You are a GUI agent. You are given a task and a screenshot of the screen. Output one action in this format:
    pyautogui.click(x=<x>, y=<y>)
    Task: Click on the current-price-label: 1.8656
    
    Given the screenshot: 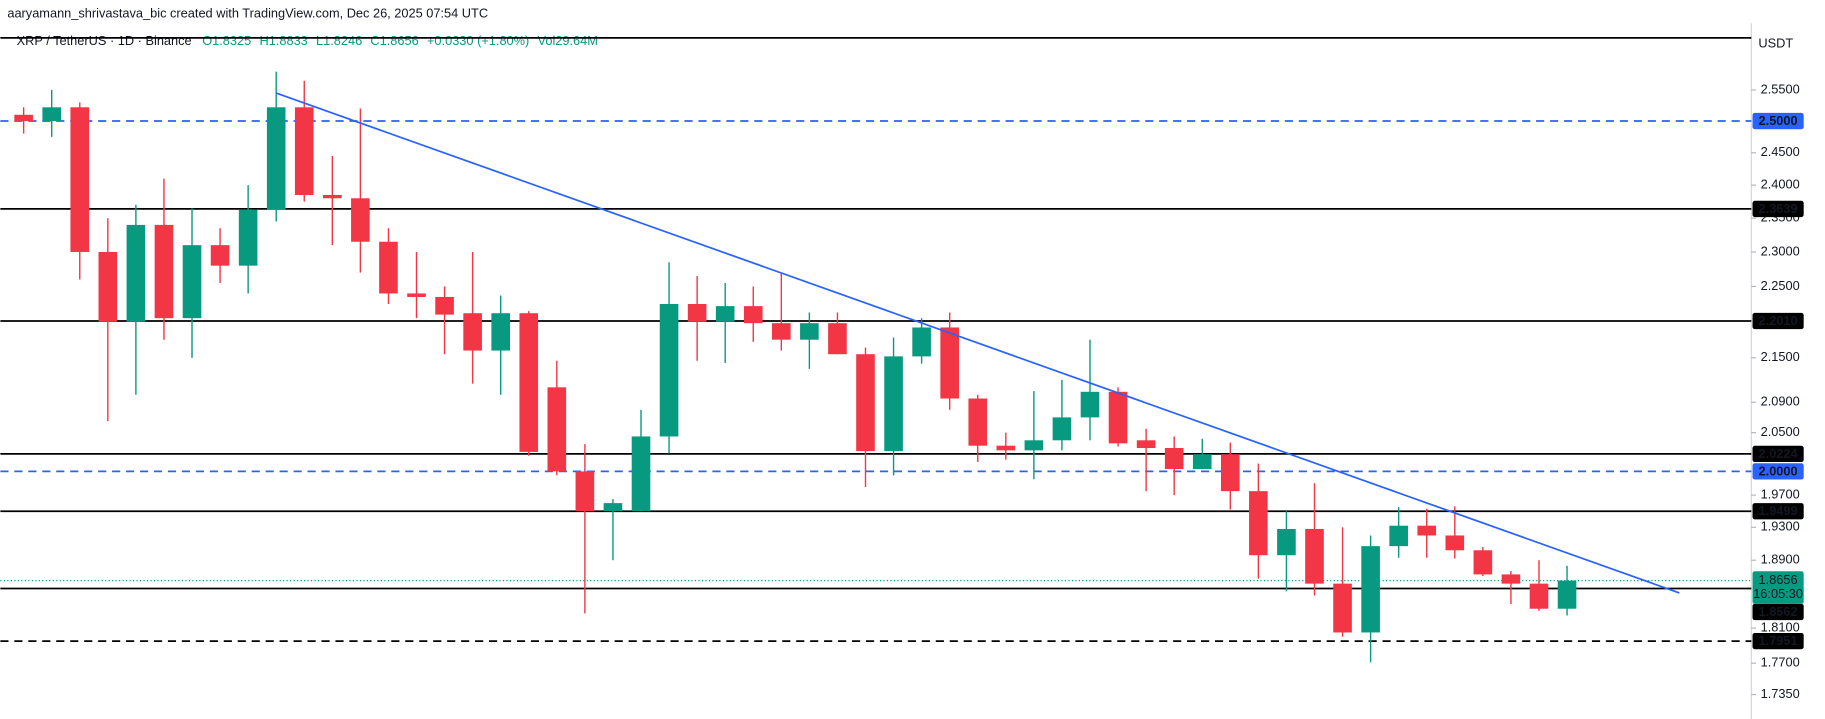 What is the action you would take?
    pyautogui.click(x=1778, y=579)
    